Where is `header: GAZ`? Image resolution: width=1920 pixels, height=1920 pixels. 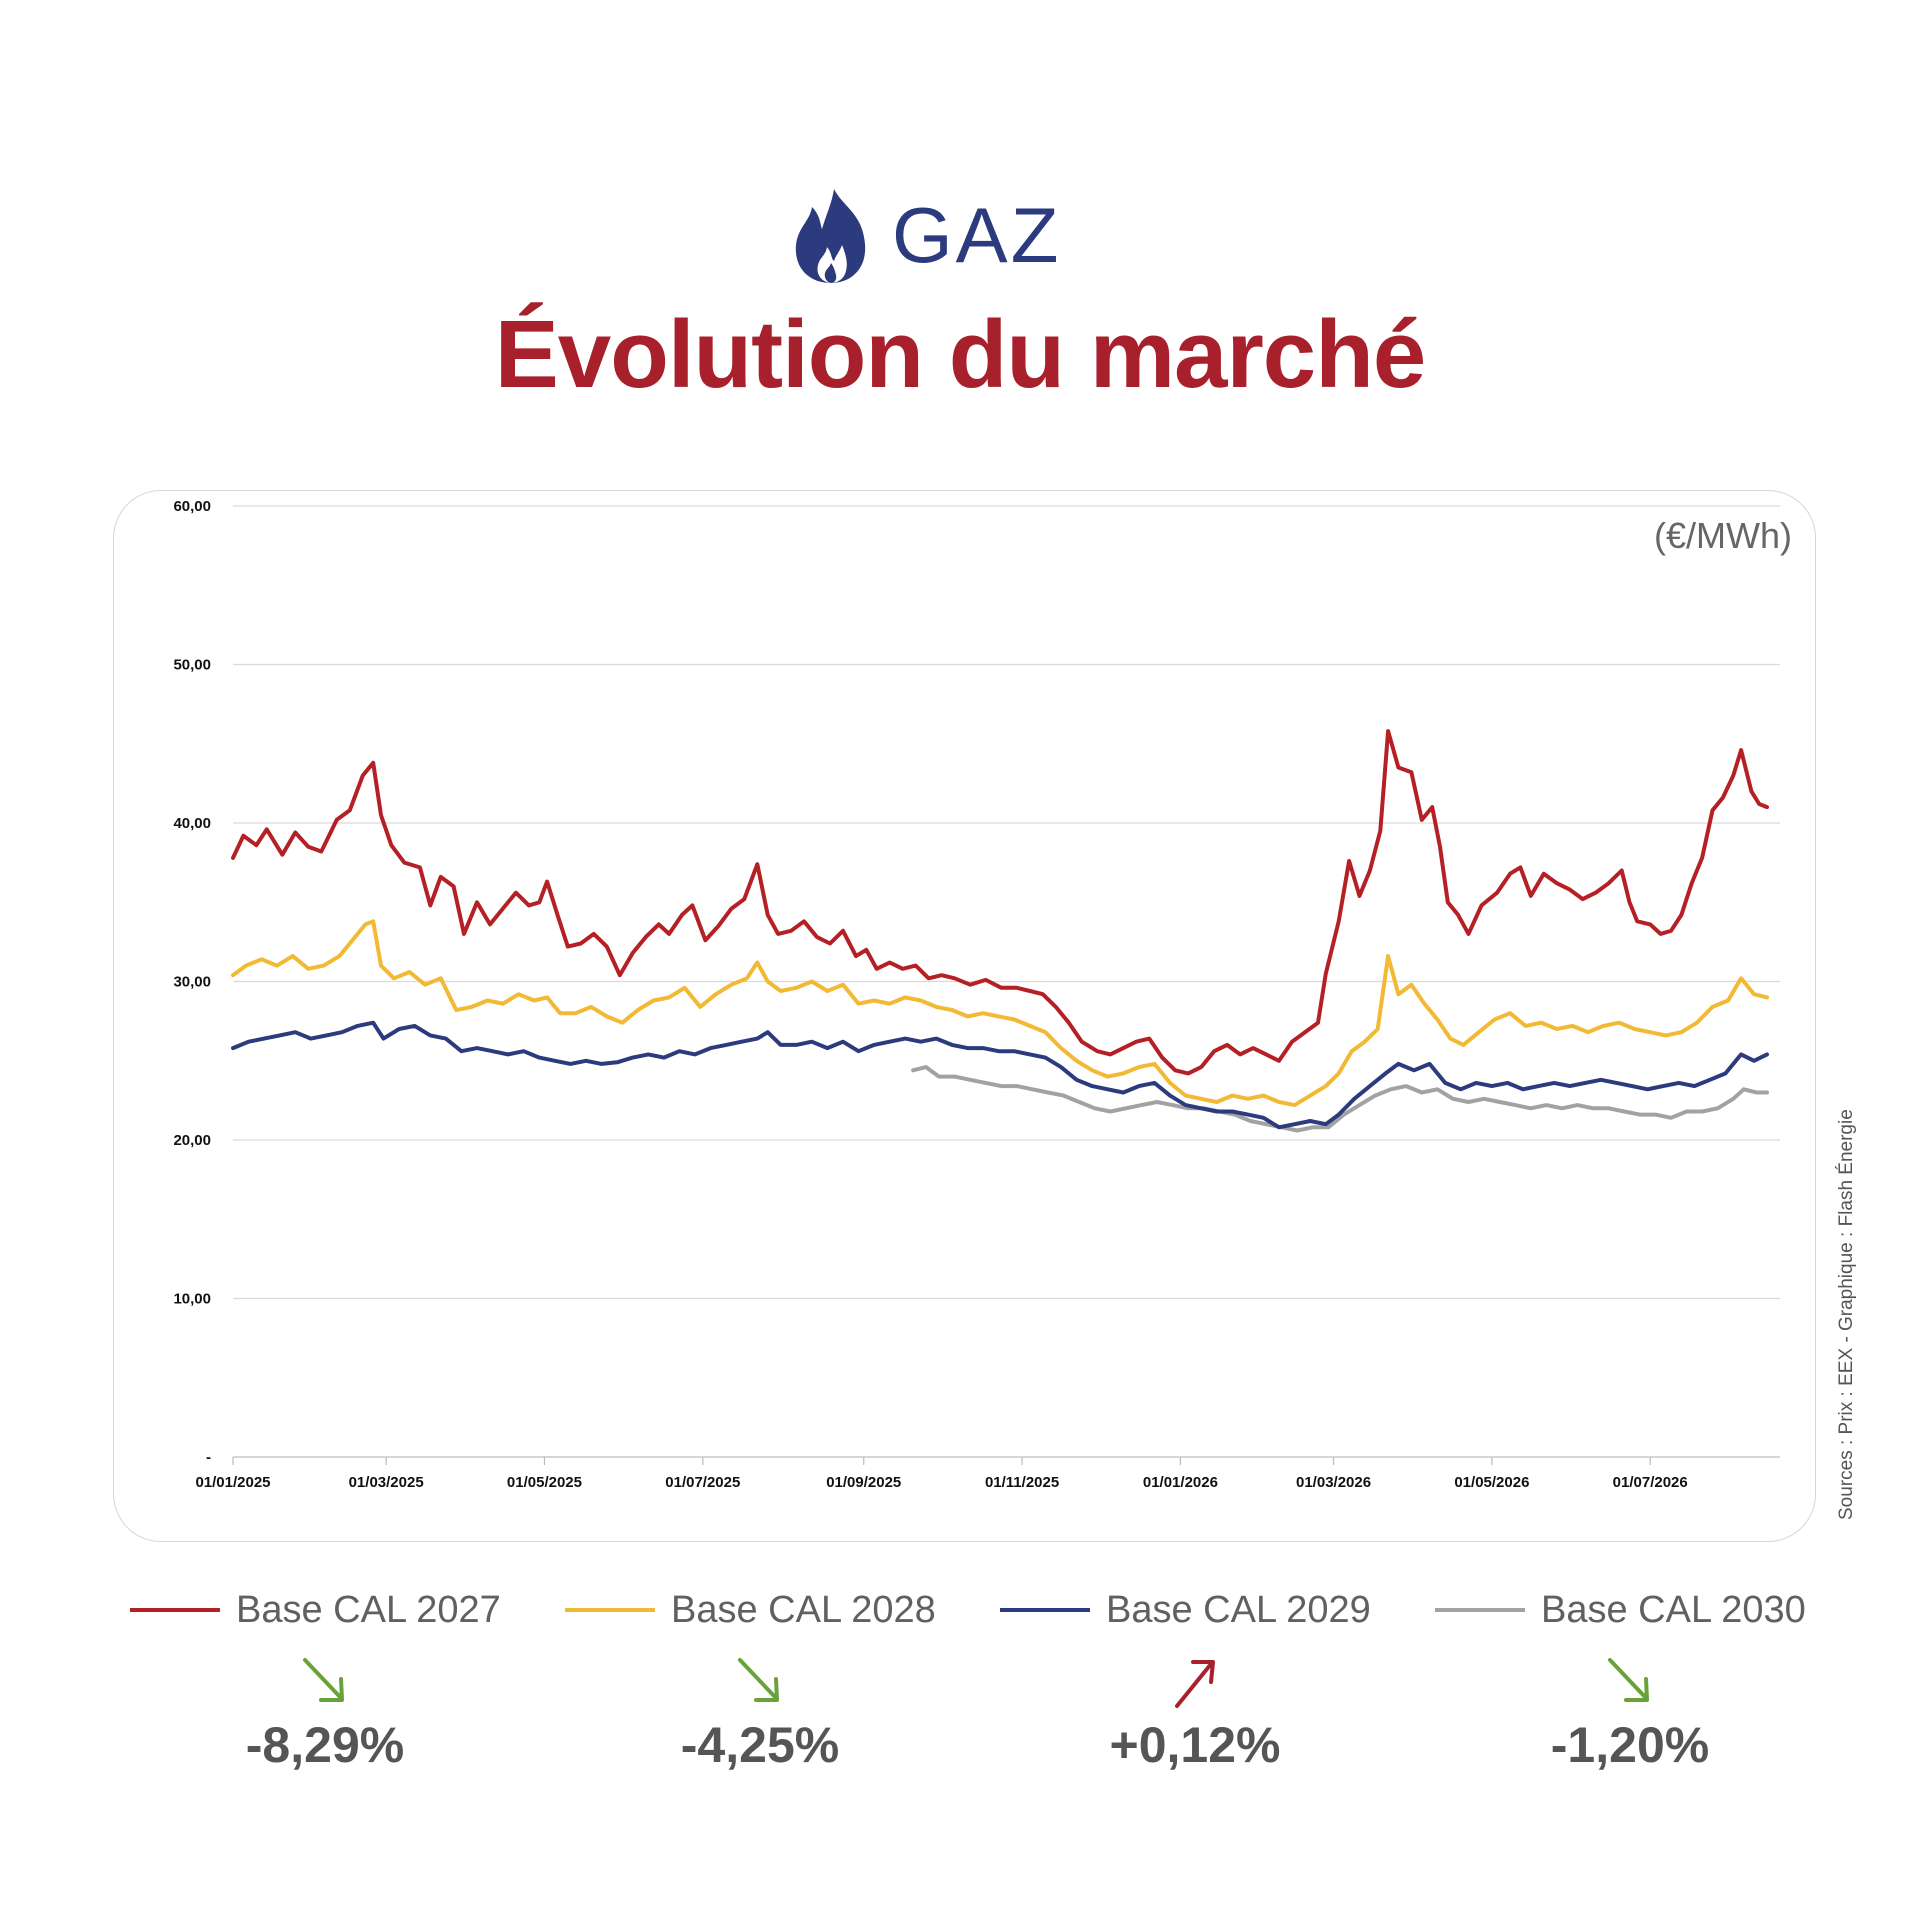 header: GAZ is located at coordinates (960, 230).